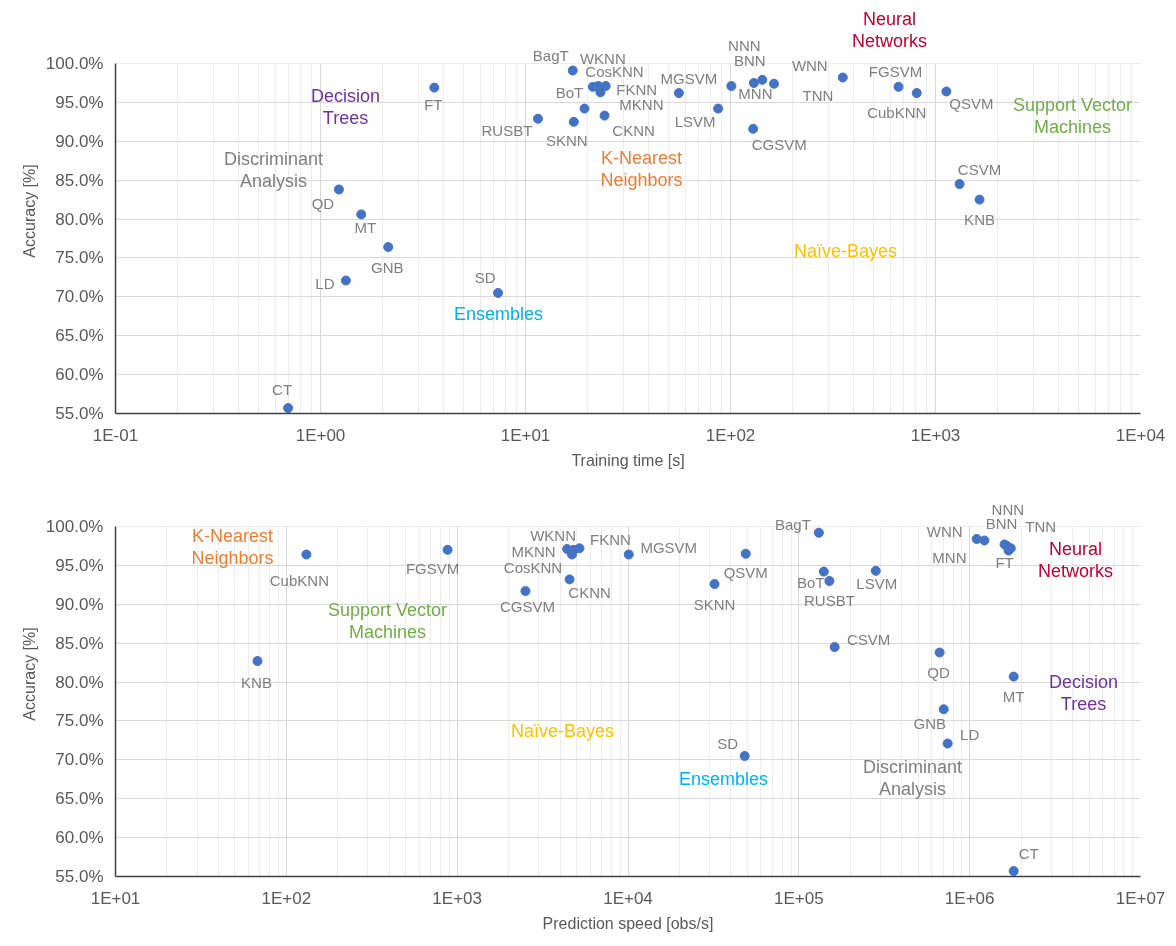 This screenshot has height=946, width=1176. What do you see at coordinates (628, 460) in the screenshot?
I see `x-axis-title: Training time [s]` at bounding box center [628, 460].